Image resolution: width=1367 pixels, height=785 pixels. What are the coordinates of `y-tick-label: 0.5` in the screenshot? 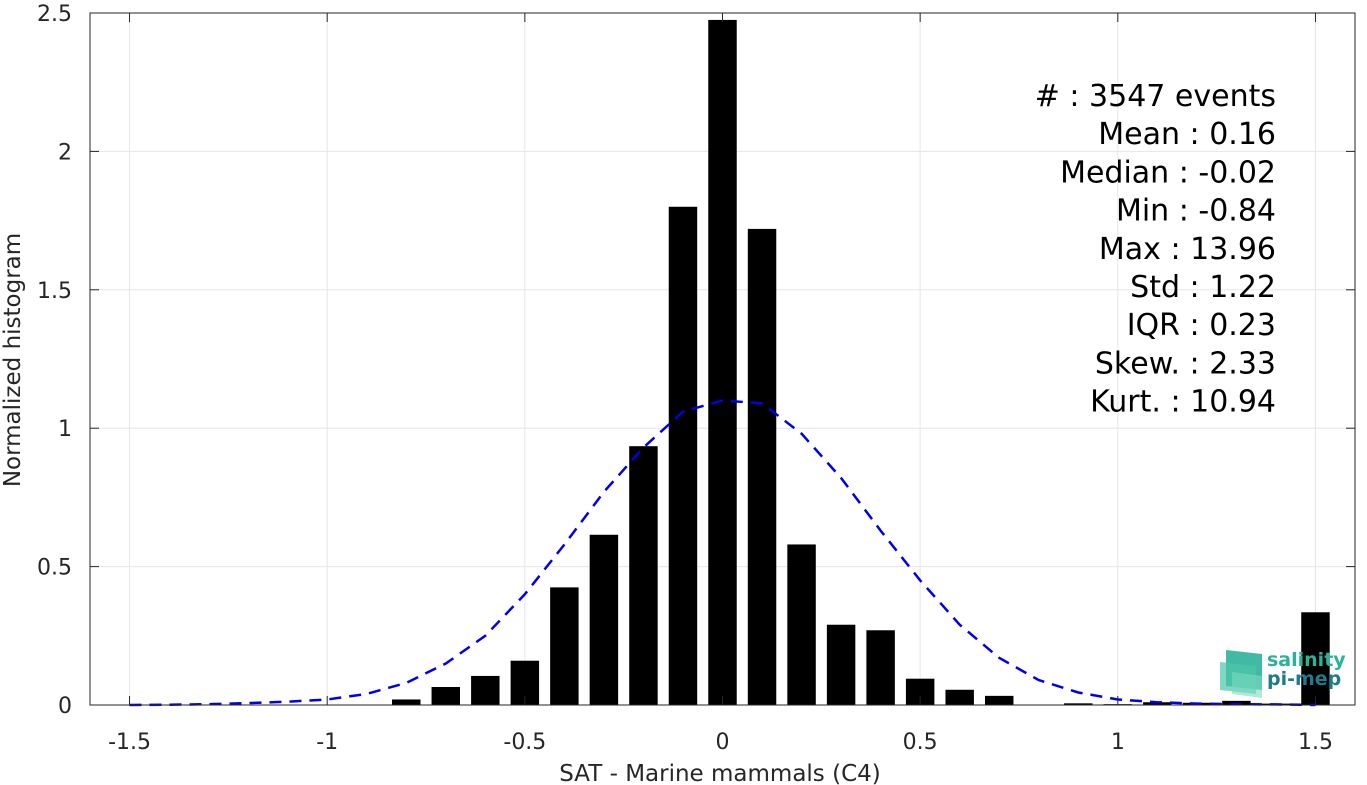 It's located at (54, 568).